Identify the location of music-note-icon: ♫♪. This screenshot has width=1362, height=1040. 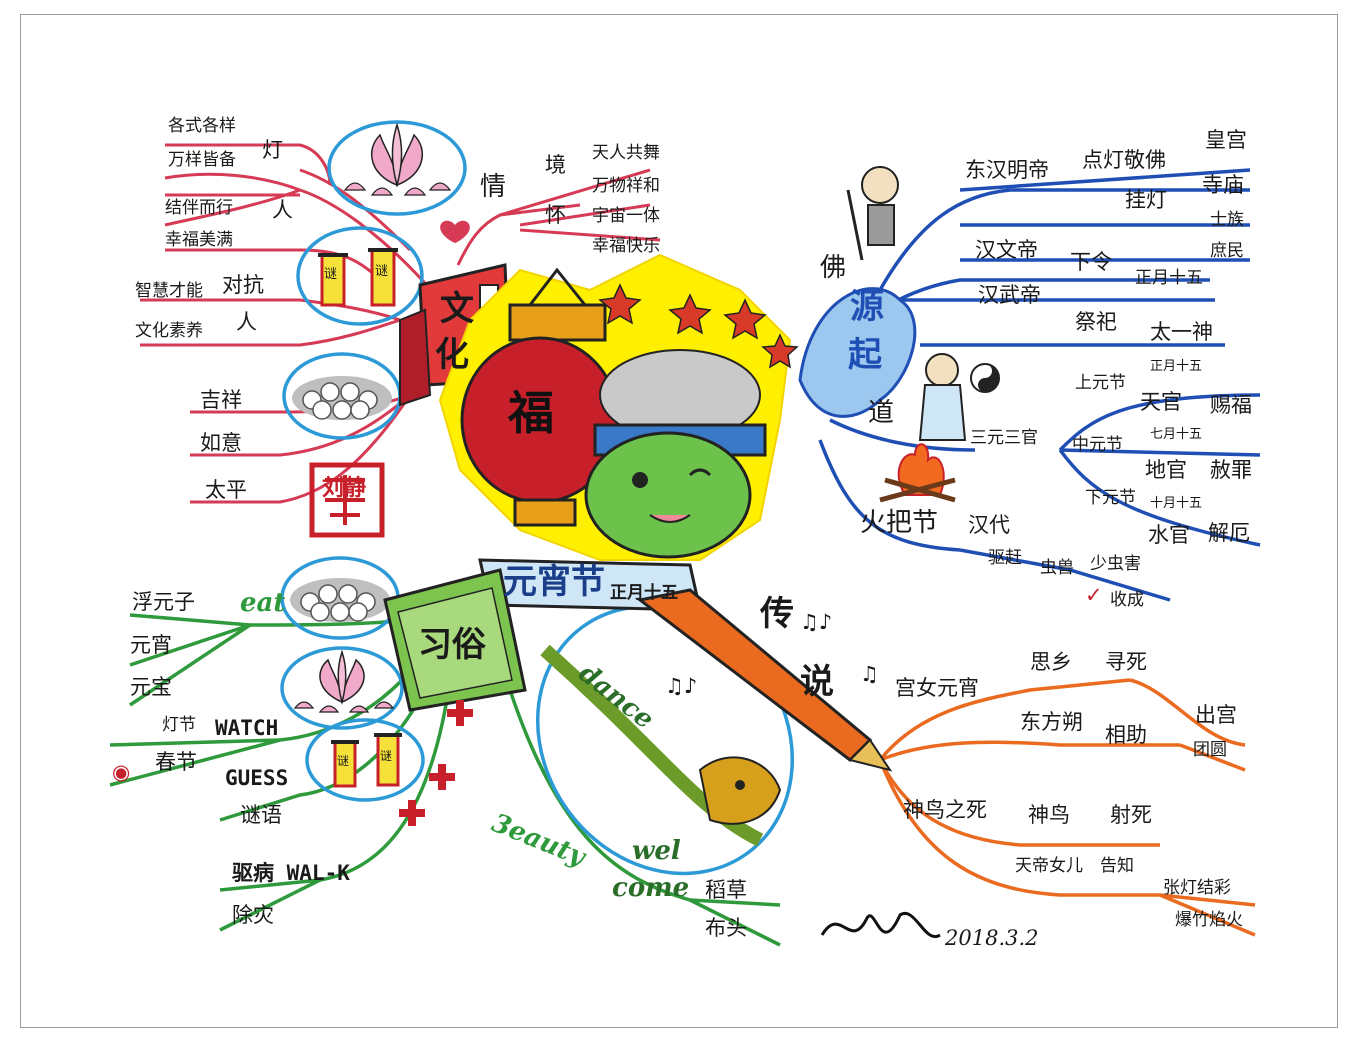
(816, 622).